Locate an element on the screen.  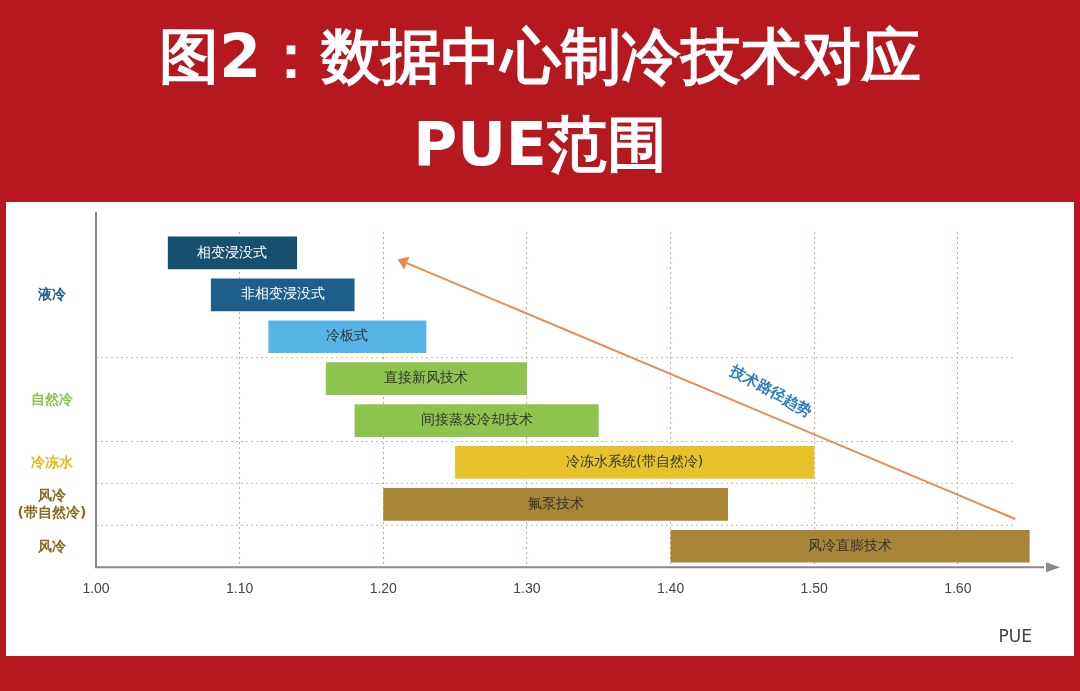
annotation: 技术路径趋势 is located at coordinates (771, 391).